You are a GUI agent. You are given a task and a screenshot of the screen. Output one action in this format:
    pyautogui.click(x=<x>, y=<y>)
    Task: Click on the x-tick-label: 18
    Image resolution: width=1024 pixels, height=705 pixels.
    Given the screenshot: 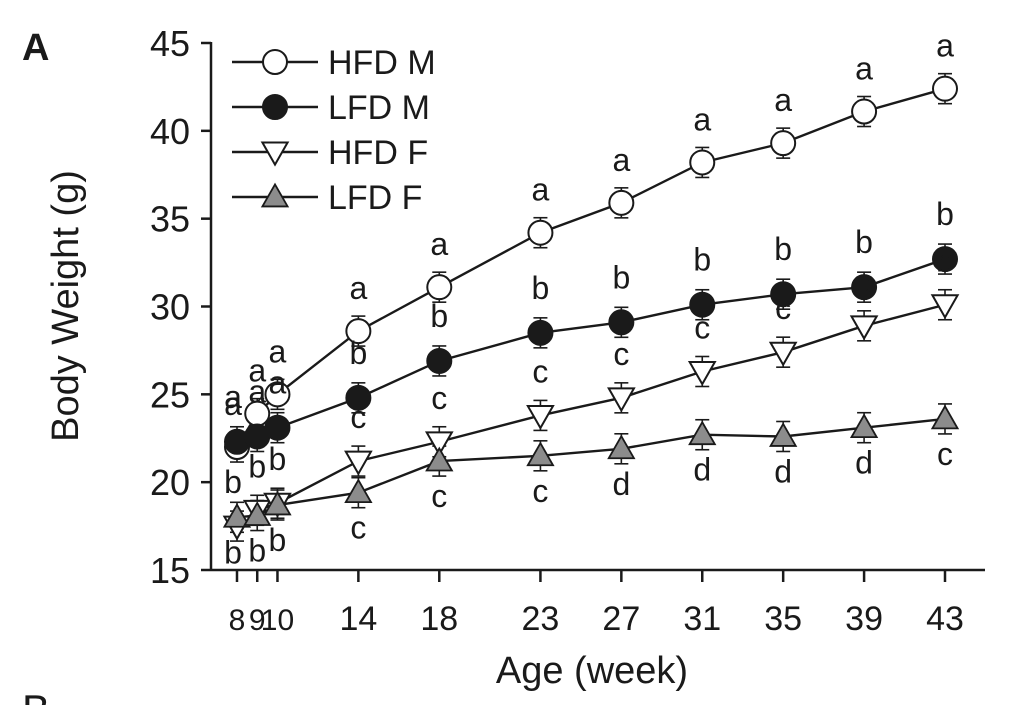 What is the action you would take?
    pyautogui.click(x=439, y=619)
    